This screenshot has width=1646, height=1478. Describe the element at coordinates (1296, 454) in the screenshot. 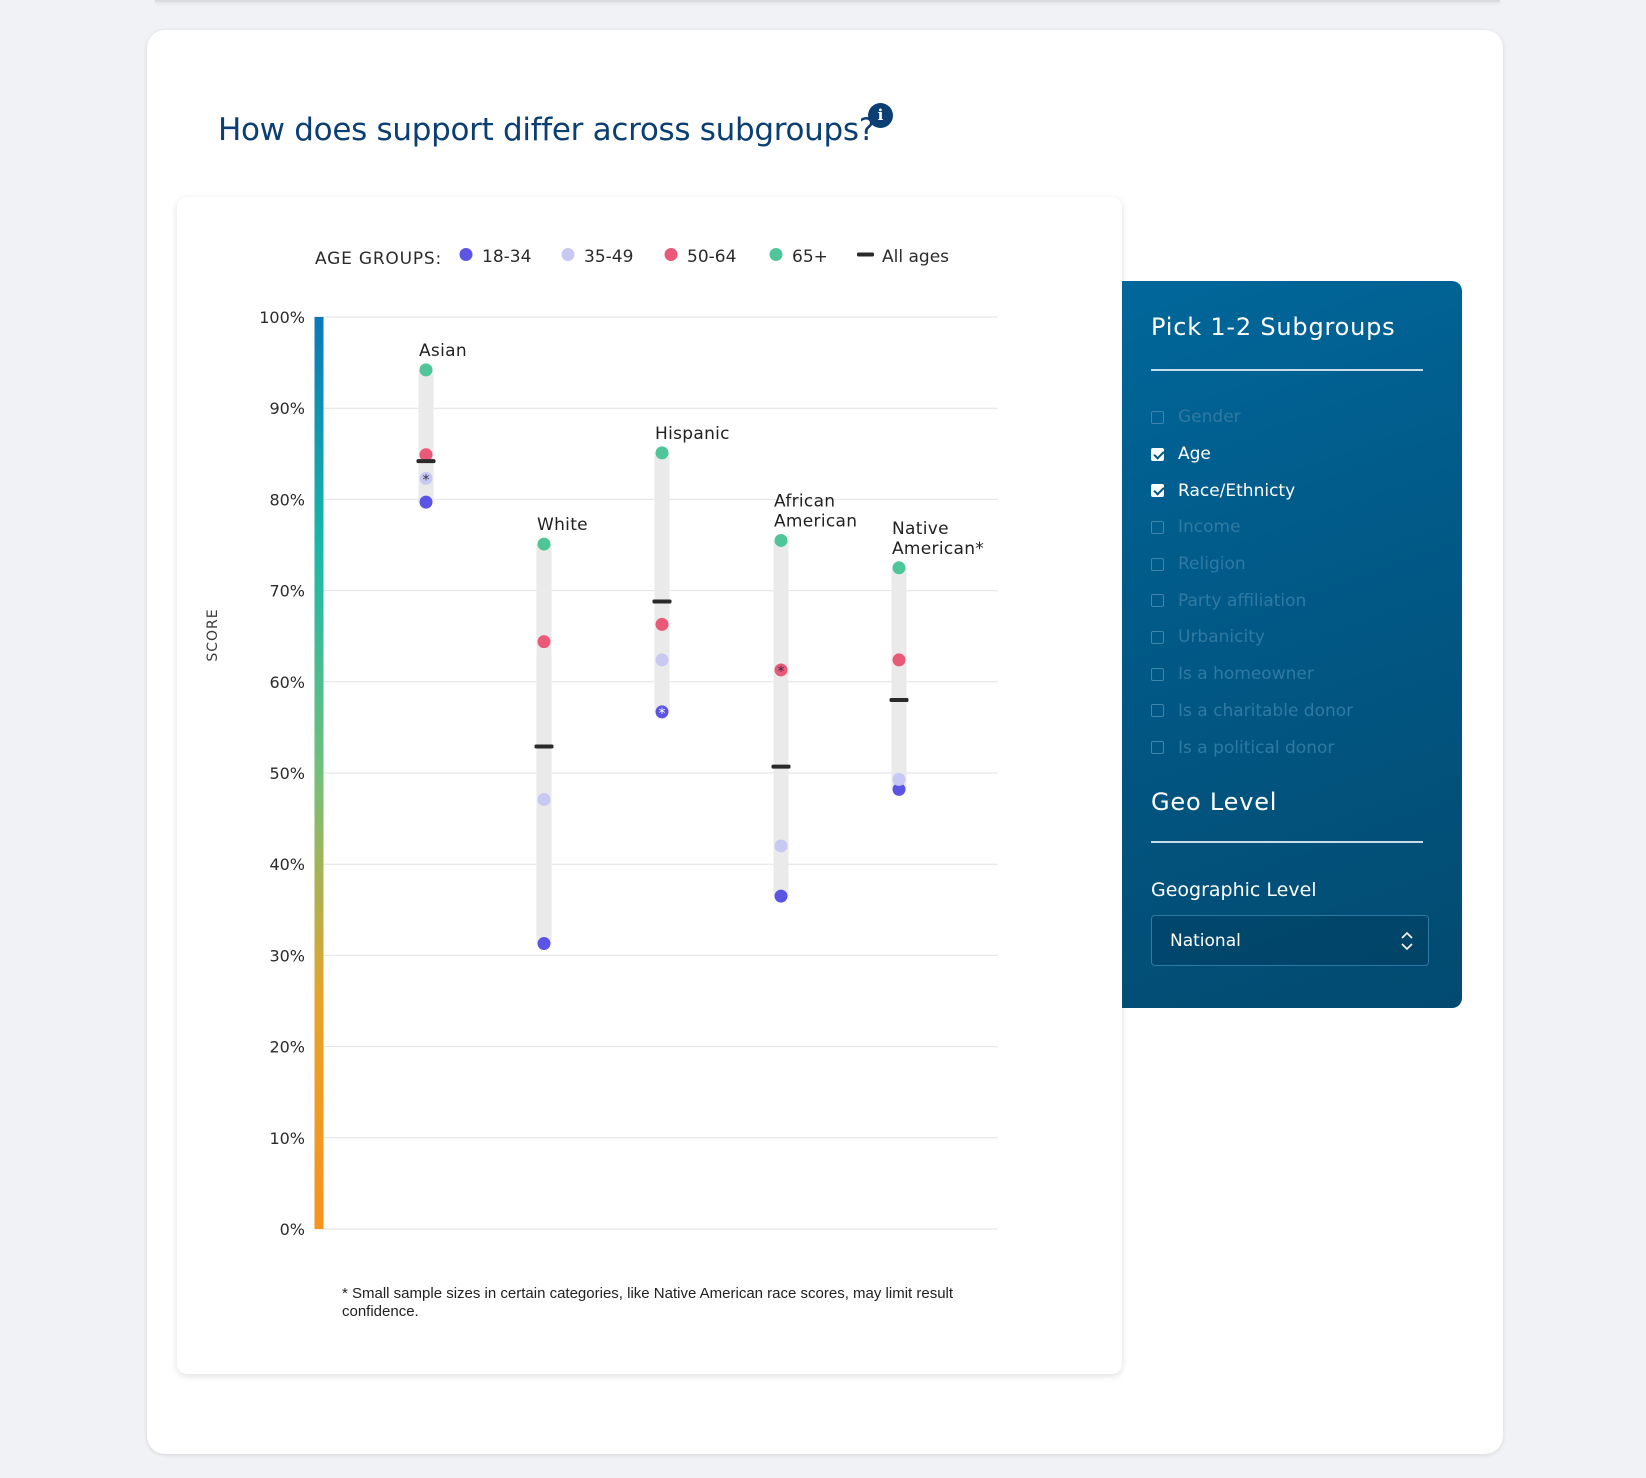

I see `subgroup-option-age: Age` at that location.